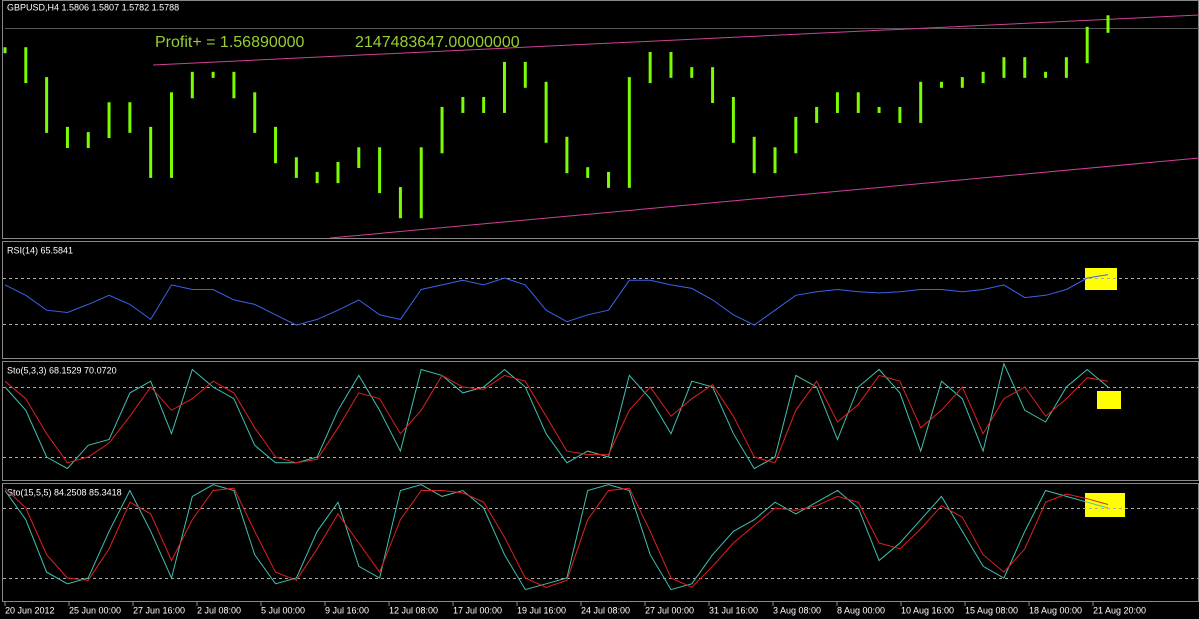 The image size is (1199, 619). Describe the element at coordinates (347, 610) in the screenshot. I see `time-label: 9 Jul 16:00` at that location.